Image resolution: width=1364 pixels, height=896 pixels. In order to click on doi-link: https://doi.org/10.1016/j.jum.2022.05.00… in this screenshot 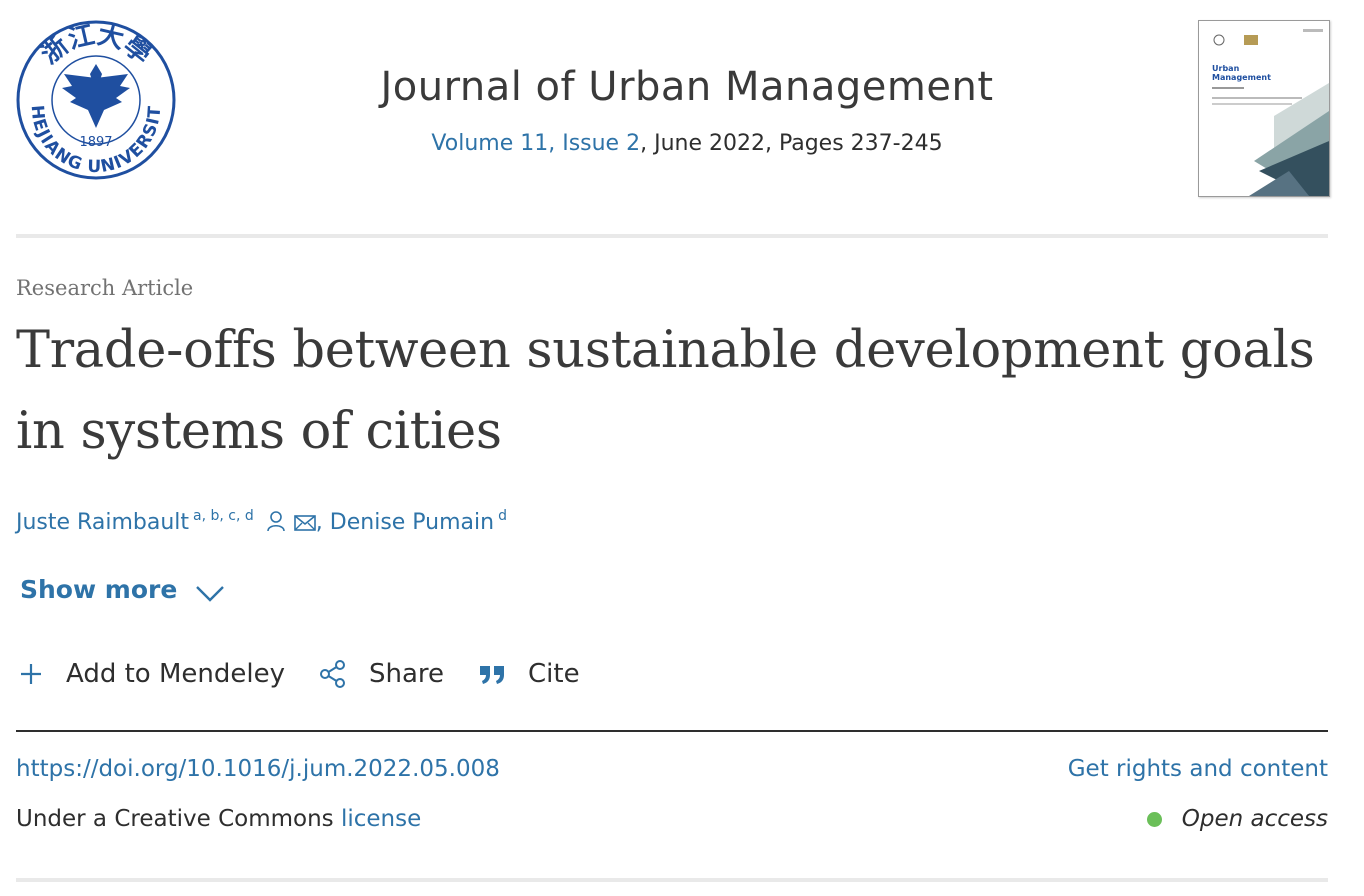, I will do `click(258, 769)`.